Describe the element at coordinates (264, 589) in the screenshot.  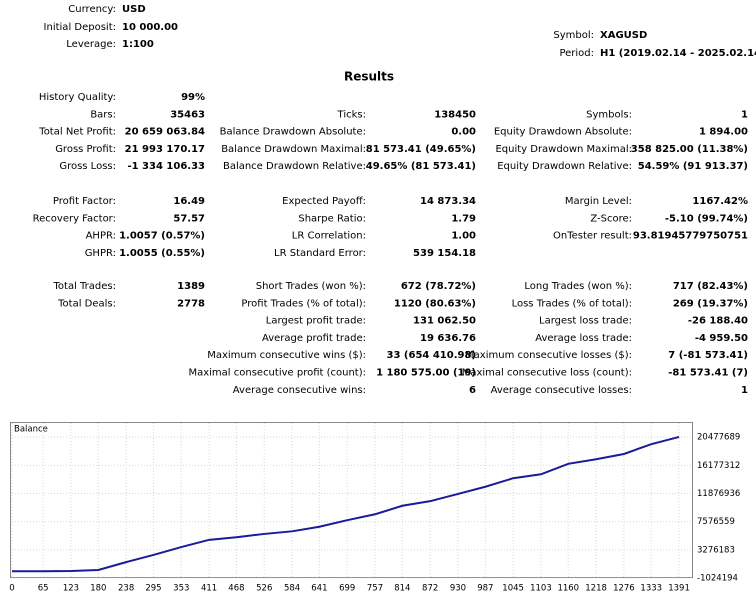
I see `x-tick-label: 526` at that location.